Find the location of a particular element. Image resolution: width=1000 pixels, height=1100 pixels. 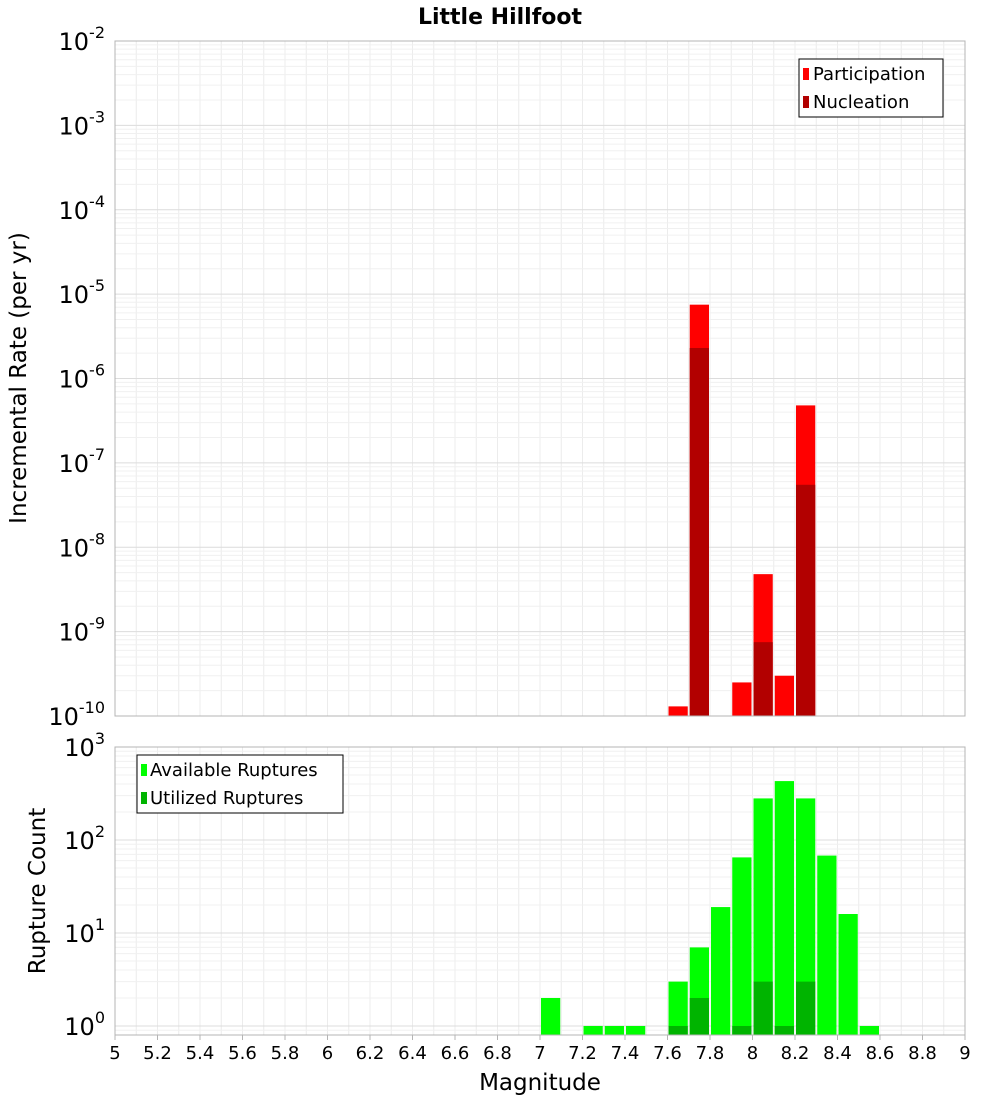

count-legend: Available Ruptures Utilized Ruptures is located at coordinates (240, 784).